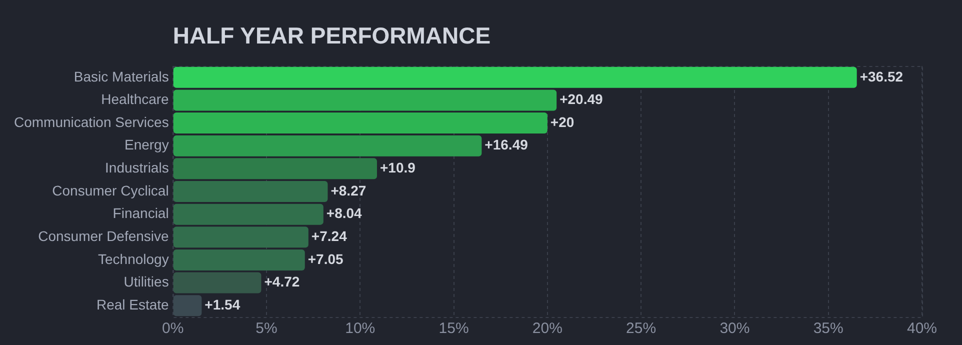 The image size is (962, 345). Describe the element at coordinates (146, 144) in the screenshot. I see `y-tick-label: Energy` at that location.